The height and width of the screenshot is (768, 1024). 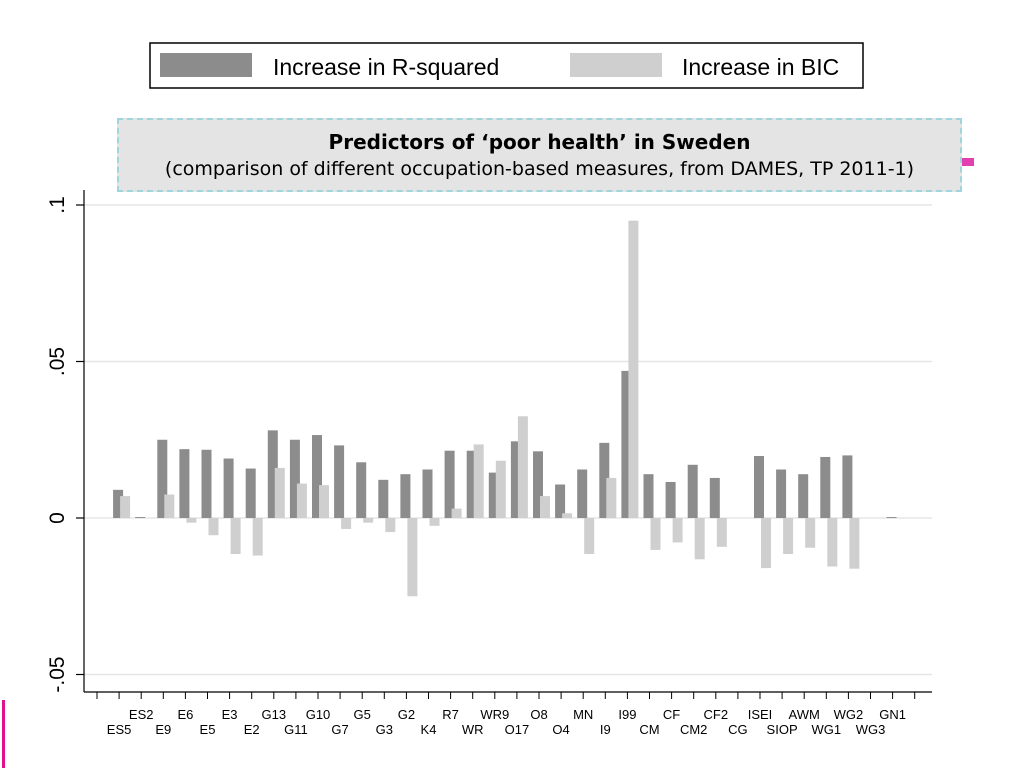 What do you see at coordinates (427, 493) in the screenshot?
I see `bar-rsquared-k4` at bounding box center [427, 493].